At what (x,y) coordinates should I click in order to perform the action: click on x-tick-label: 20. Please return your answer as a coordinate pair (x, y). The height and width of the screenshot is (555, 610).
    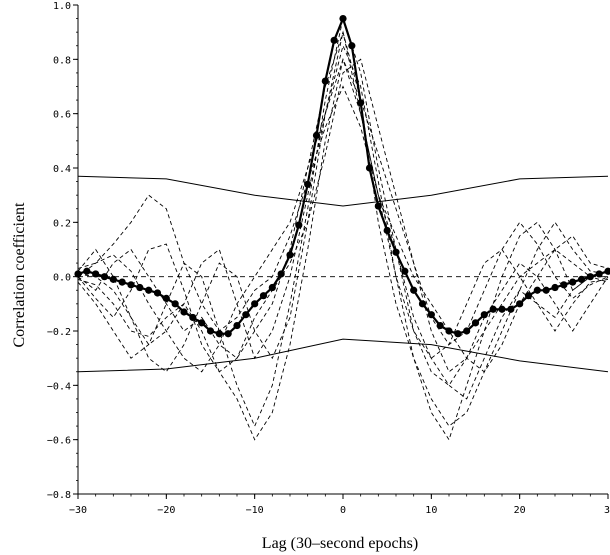
    Looking at the image, I should click on (520, 510).